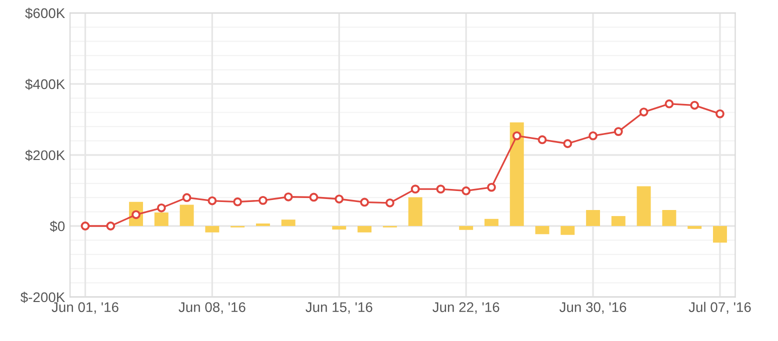 This screenshot has width=778, height=341. I want to click on x-tick-label: Jun 15, '16, so click(339, 308).